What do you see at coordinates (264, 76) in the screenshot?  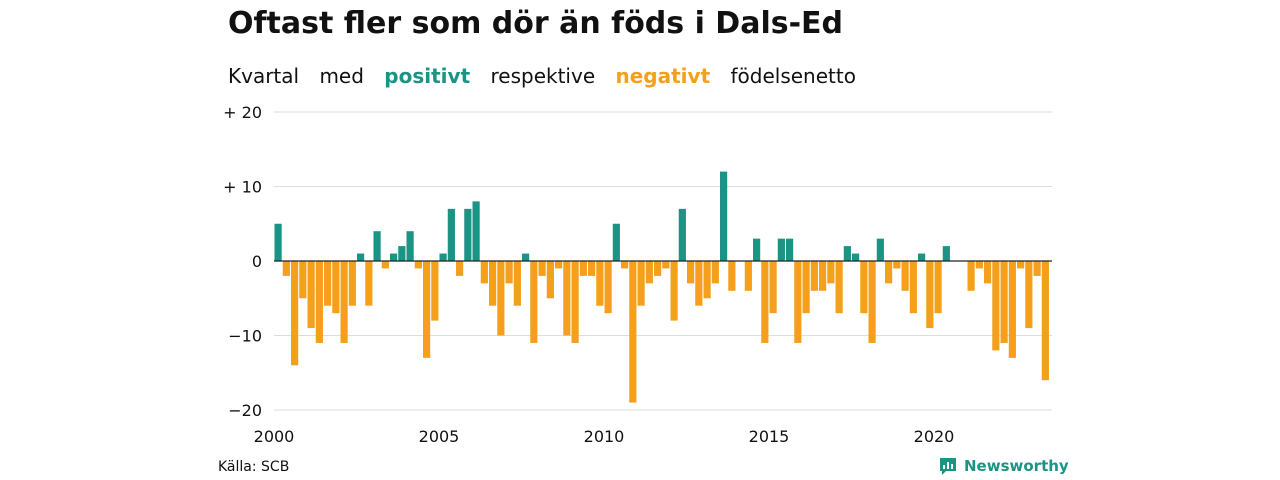 I see `subtitle-text-1: Kvartal` at bounding box center [264, 76].